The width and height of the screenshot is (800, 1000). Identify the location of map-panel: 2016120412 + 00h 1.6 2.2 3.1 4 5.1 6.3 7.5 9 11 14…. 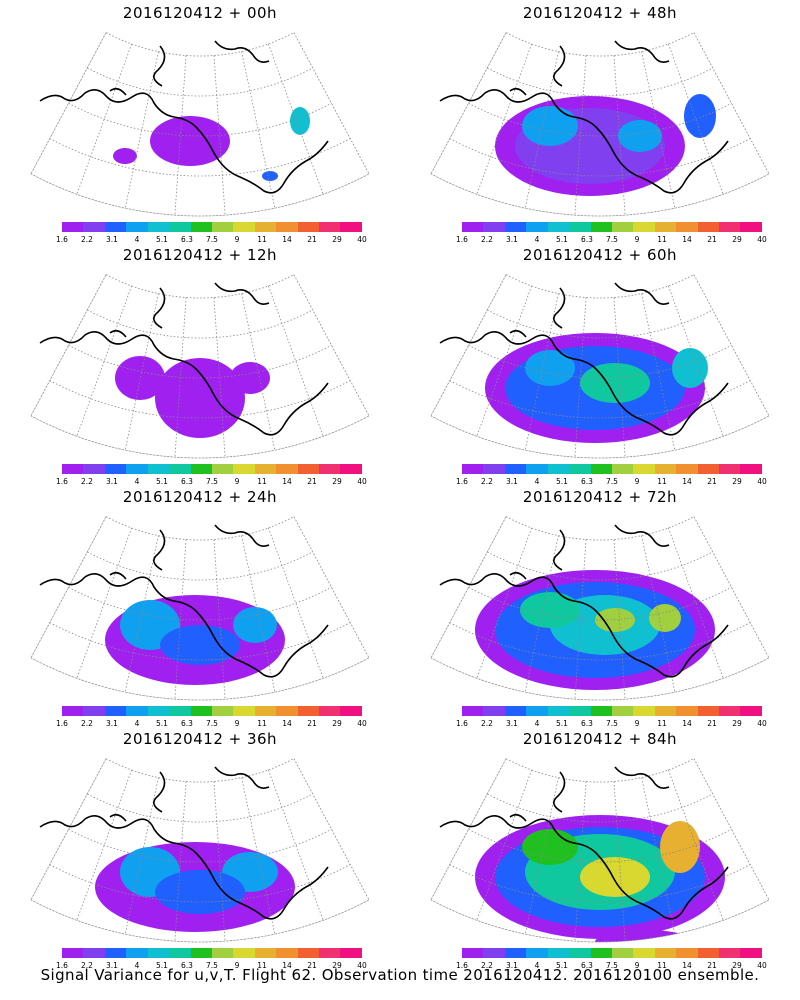
(200, 122).